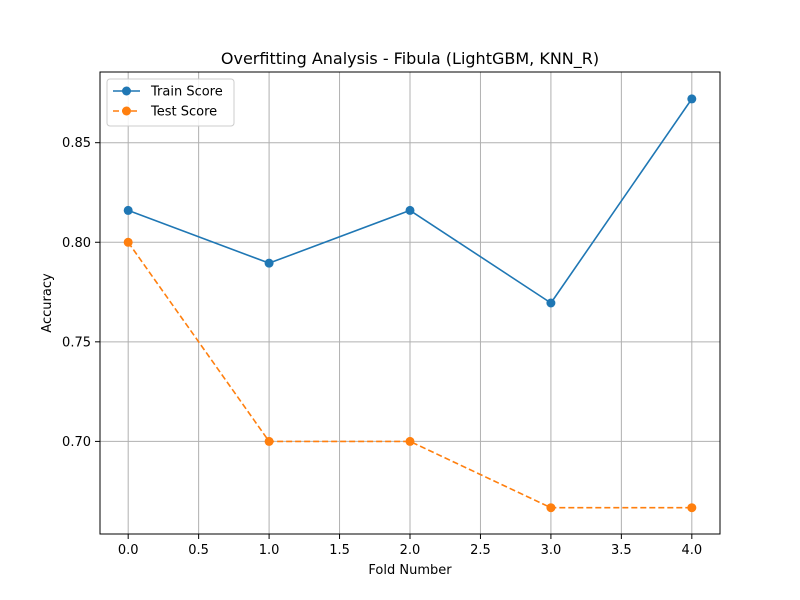  Describe the element at coordinates (128, 550) in the screenshot. I see `x-tick-label: 0.0` at that location.